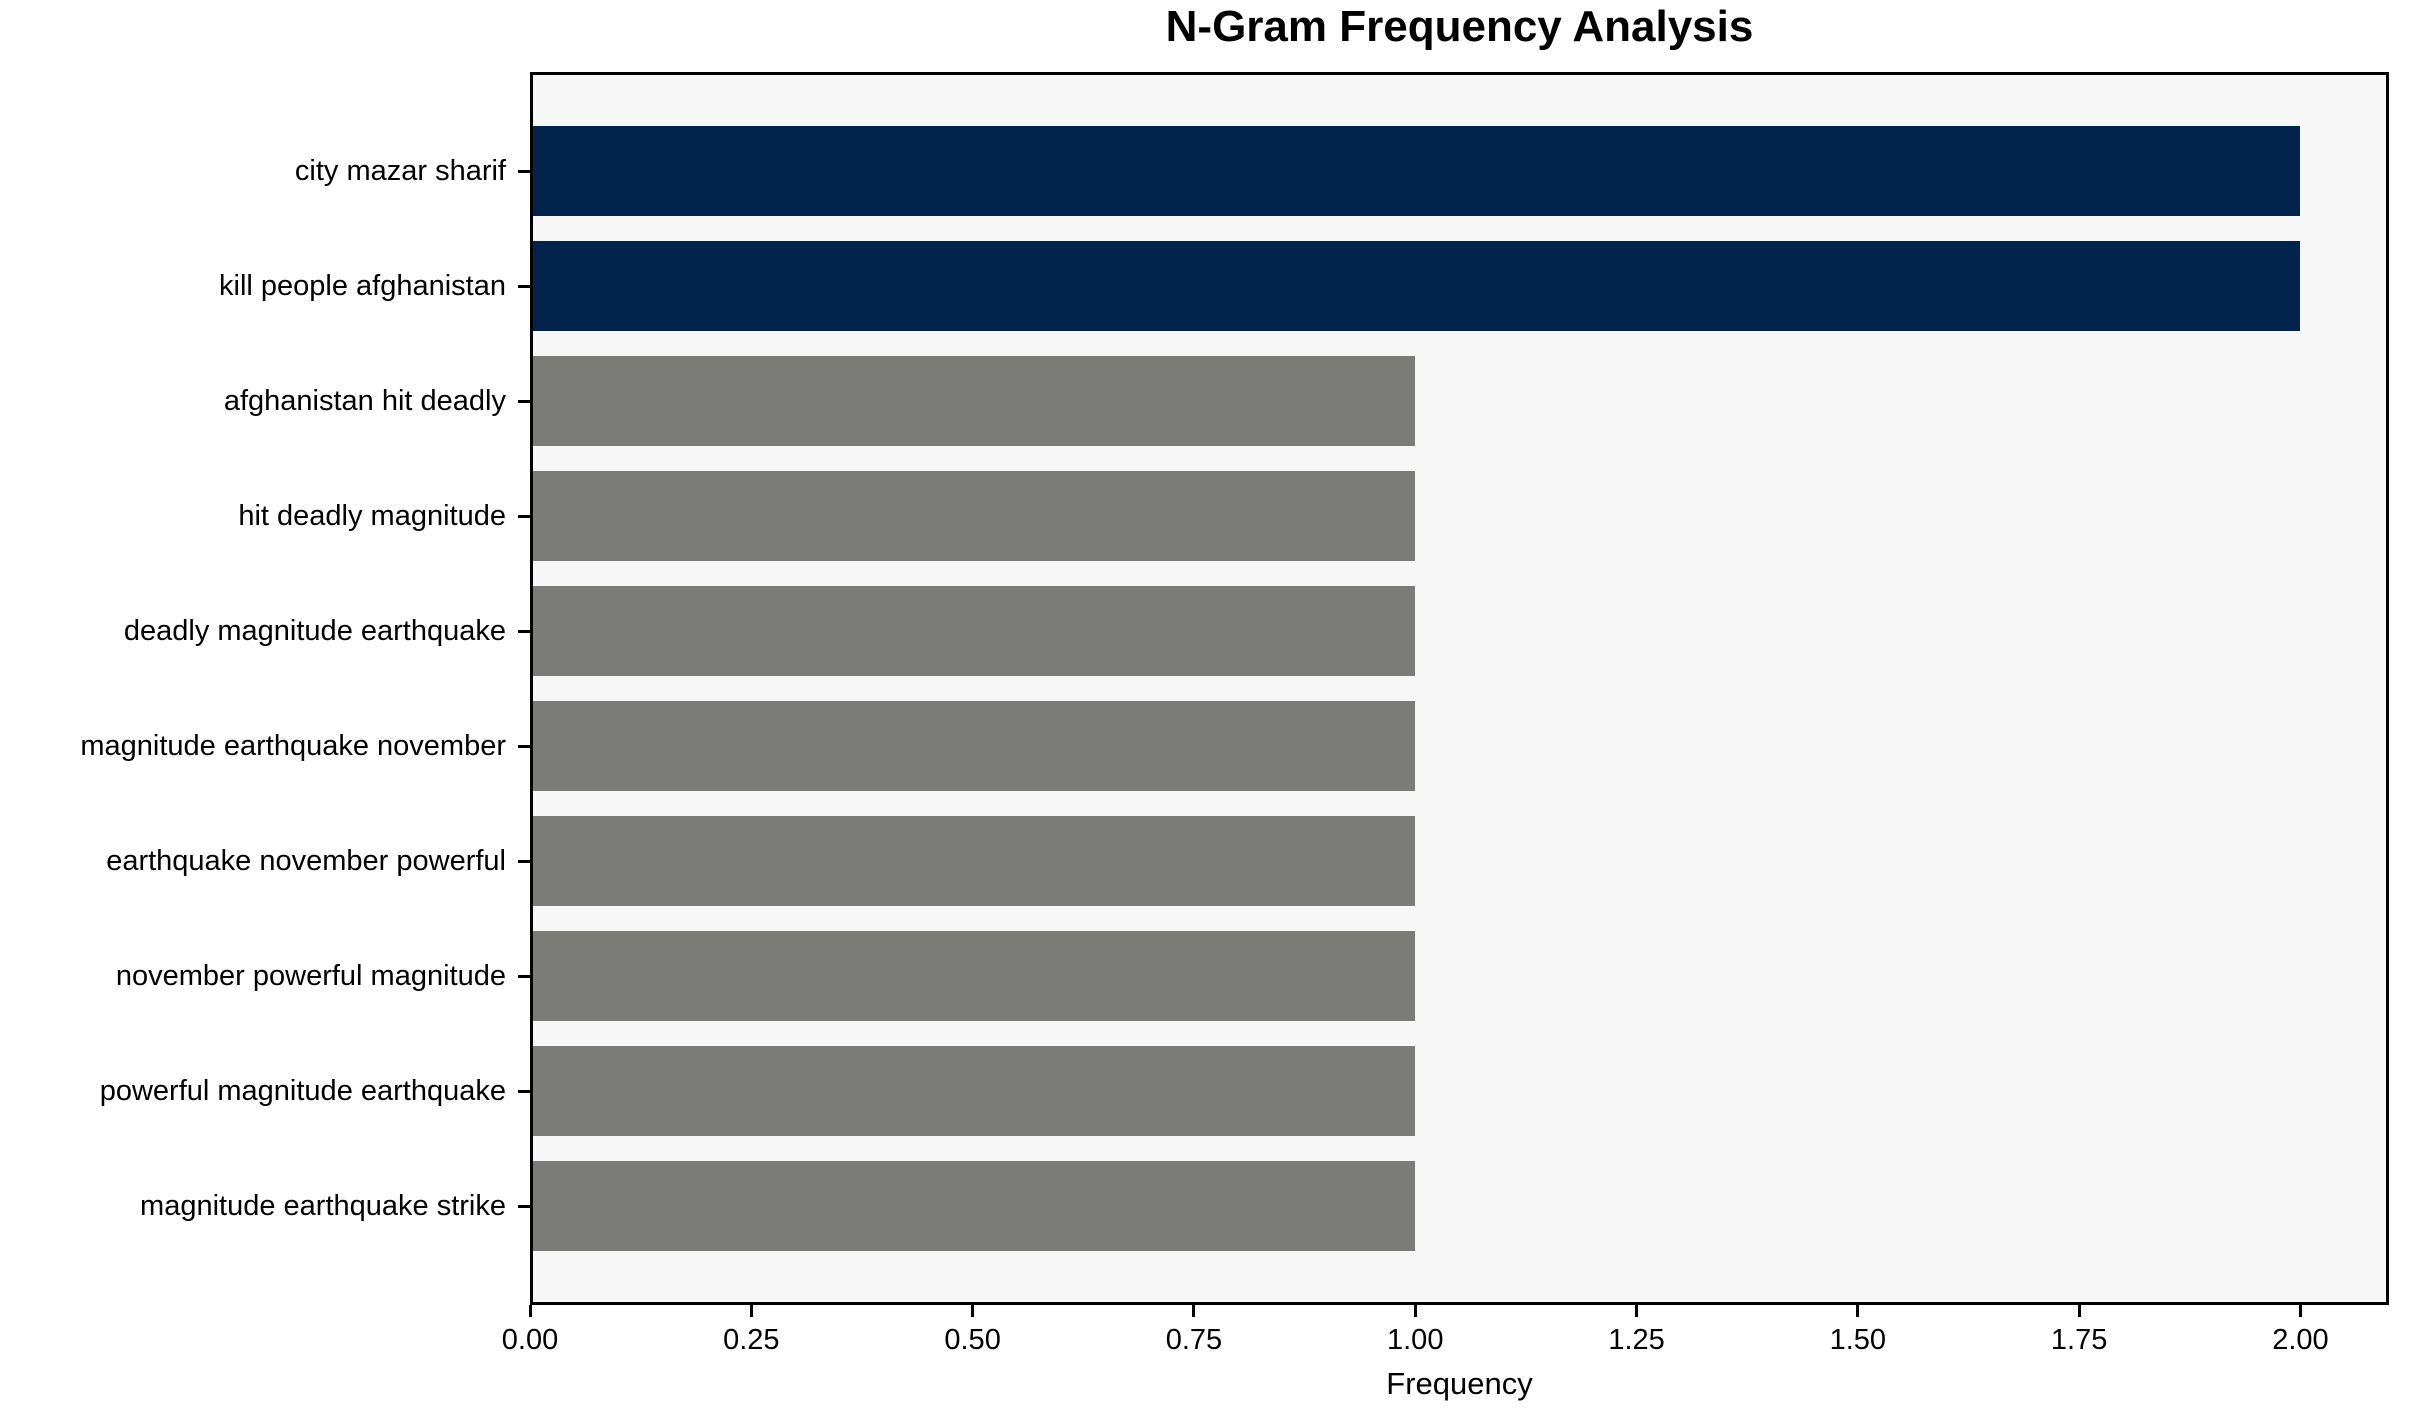  Describe the element at coordinates (372, 516) in the screenshot. I see `y-tick-label: hit deadly magnitude` at that location.